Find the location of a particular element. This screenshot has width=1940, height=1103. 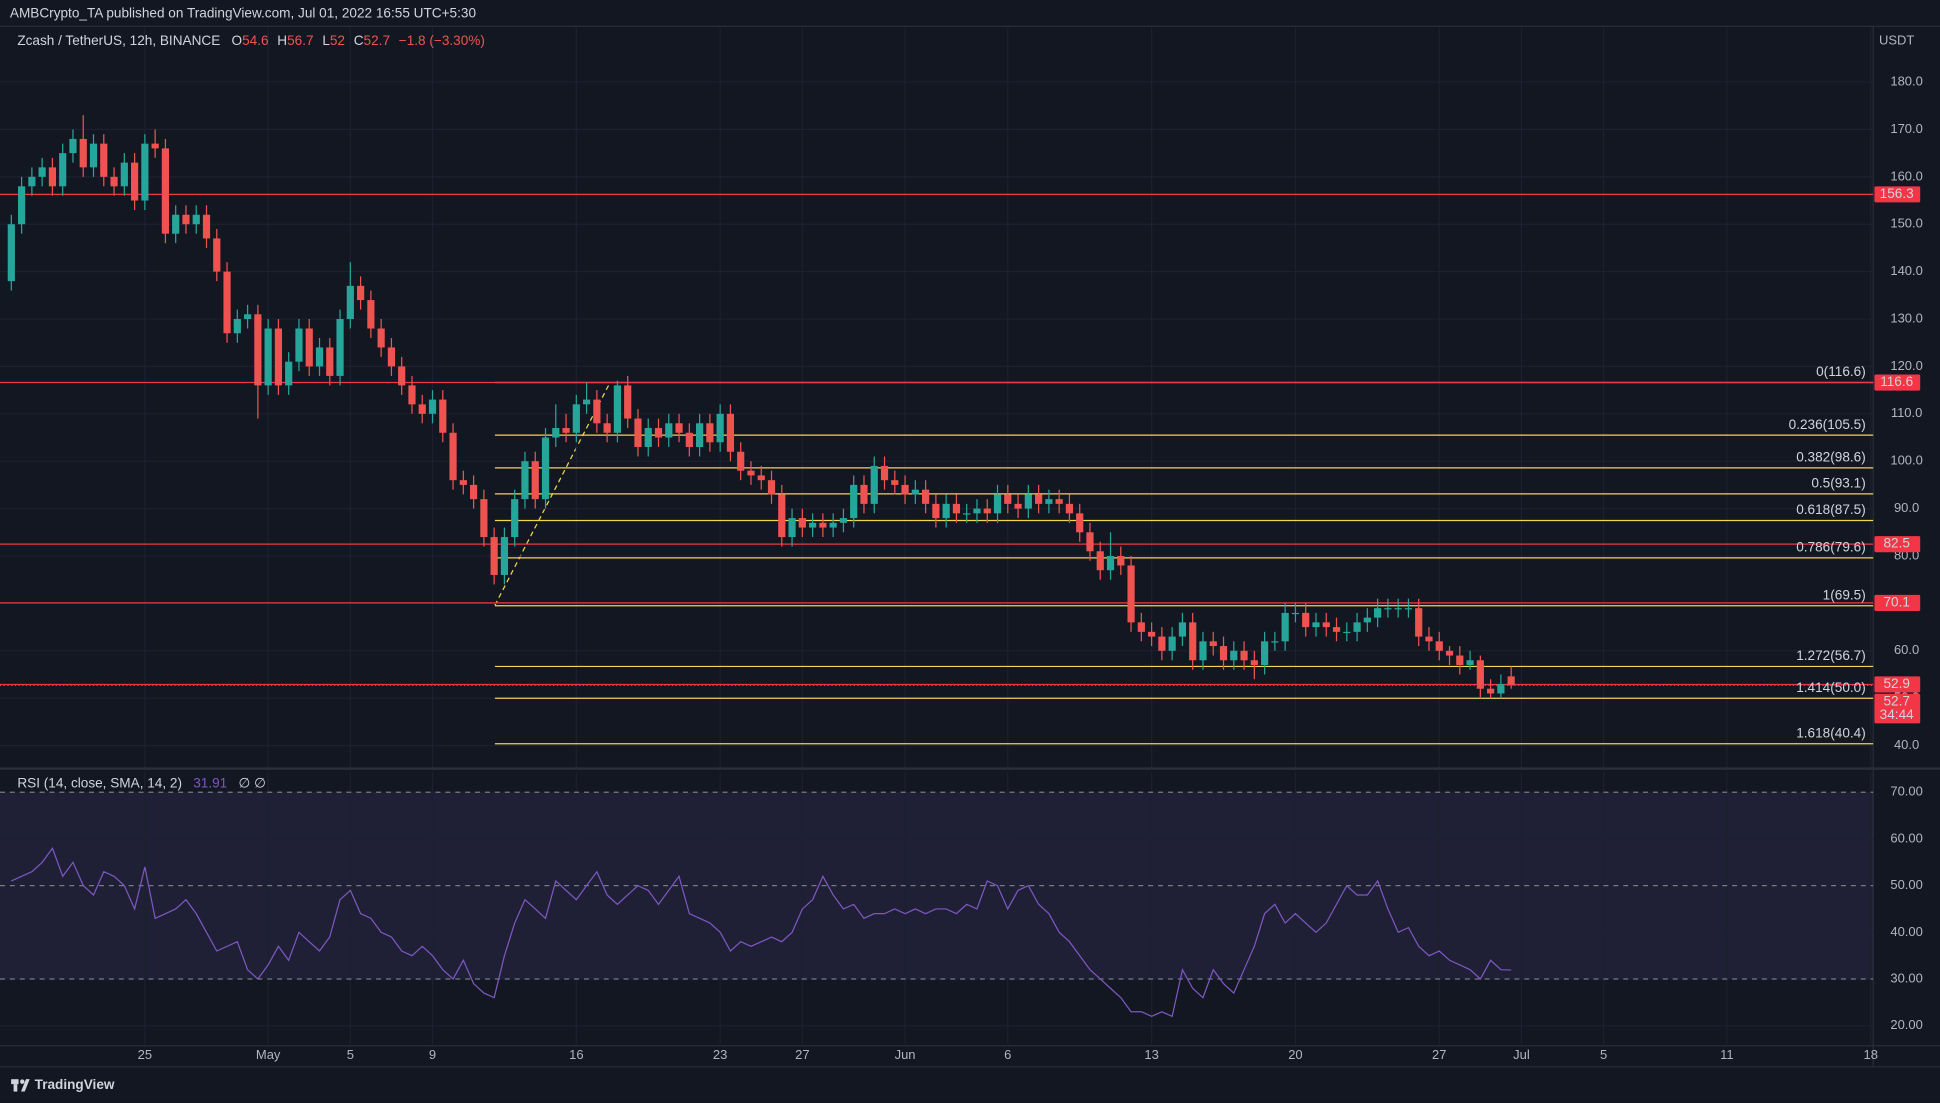

footer-logo is located at coordinates (20, 1085).